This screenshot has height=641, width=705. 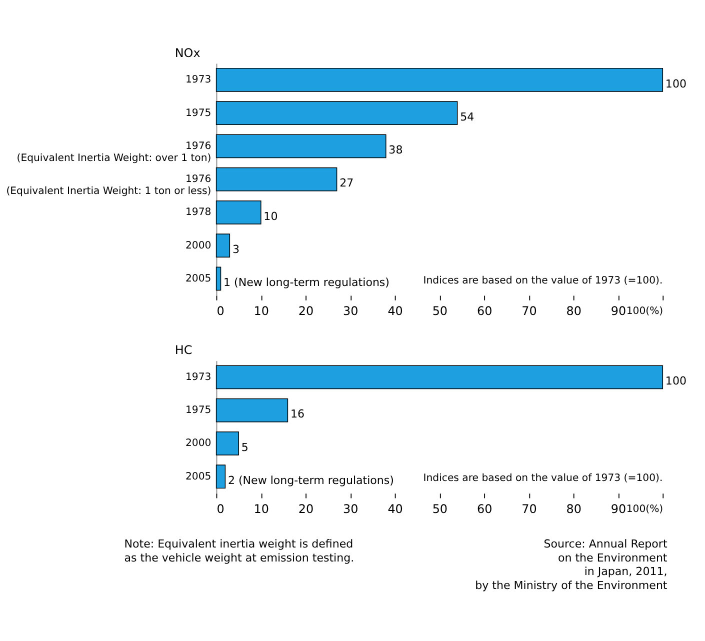 I want to click on data-label: 10, so click(x=271, y=216).